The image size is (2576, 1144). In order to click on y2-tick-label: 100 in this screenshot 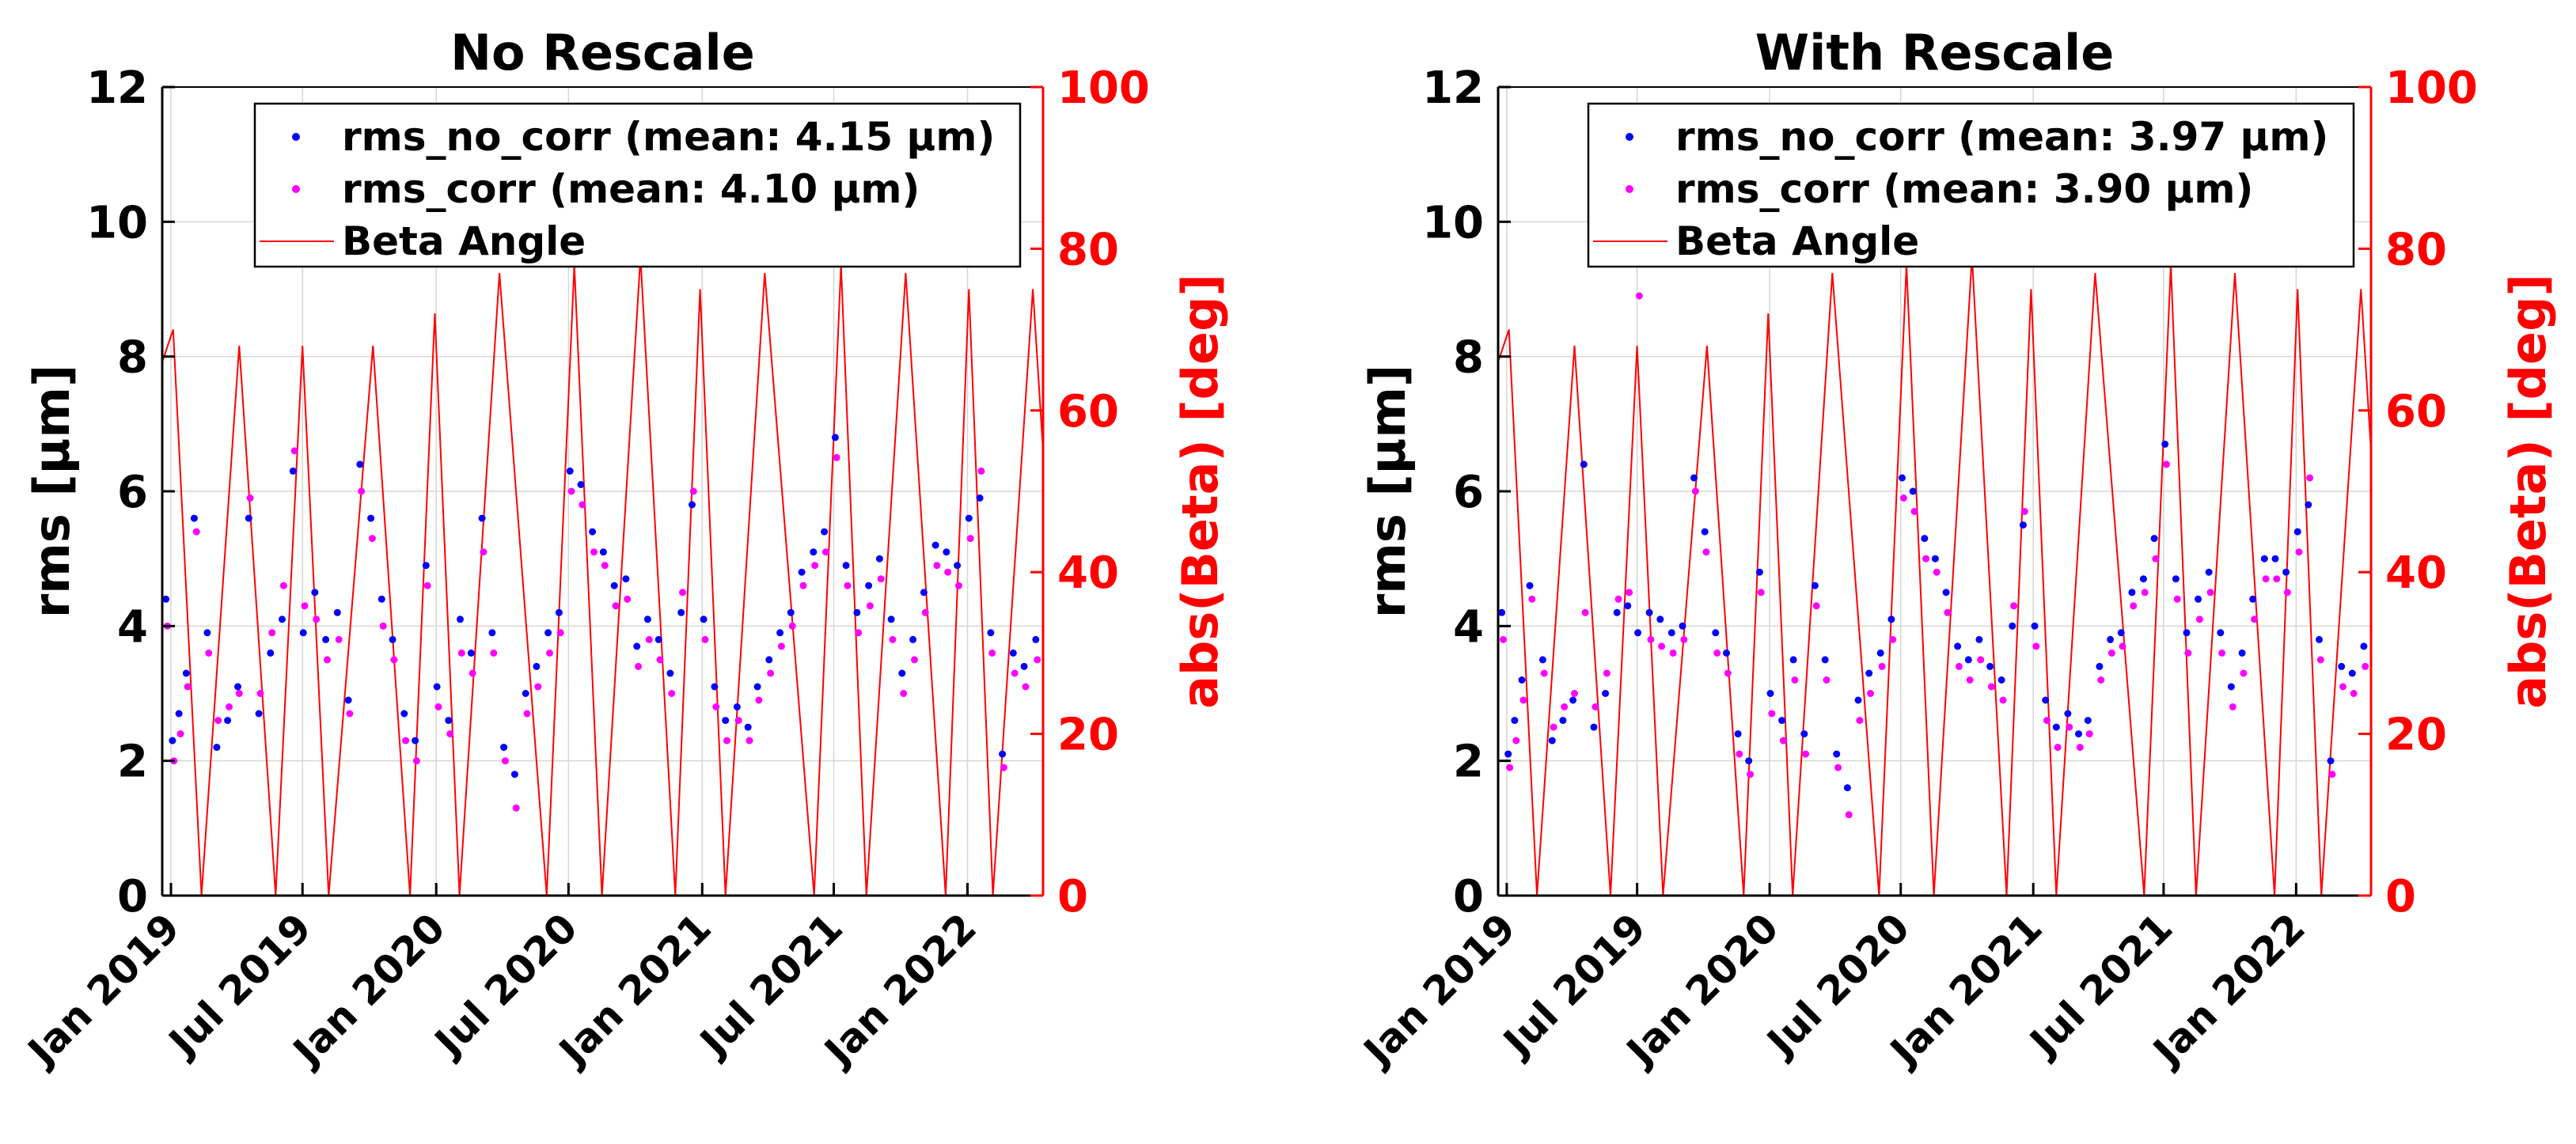, I will do `click(1103, 88)`.